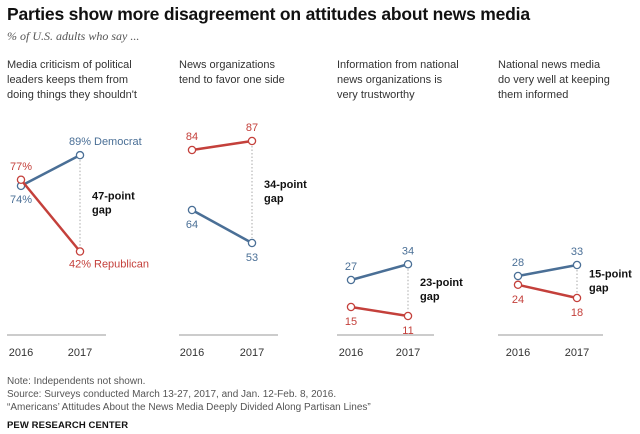 The image size is (640, 434). Describe the element at coordinates (351, 322) in the screenshot. I see `data-label: 15` at that location.